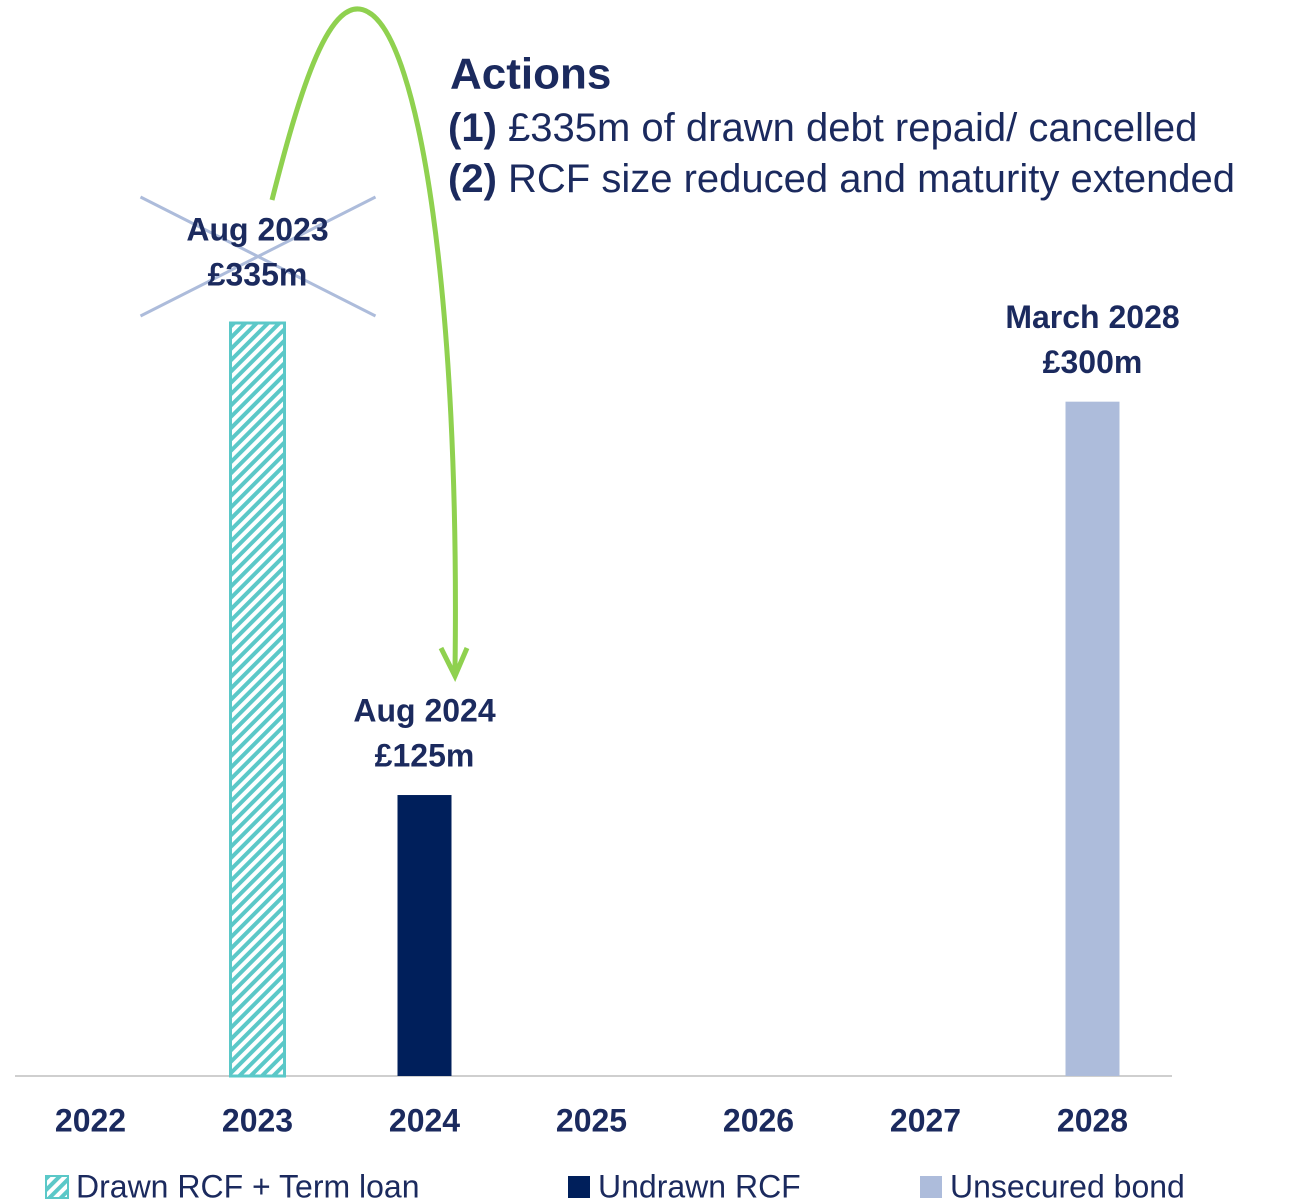 The width and height of the screenshot is (1296, 1203). What do you see at coordinates (257, 229) in the screenshot?
I see `date-label: Aug 2023` at bounding box center [257, 229].